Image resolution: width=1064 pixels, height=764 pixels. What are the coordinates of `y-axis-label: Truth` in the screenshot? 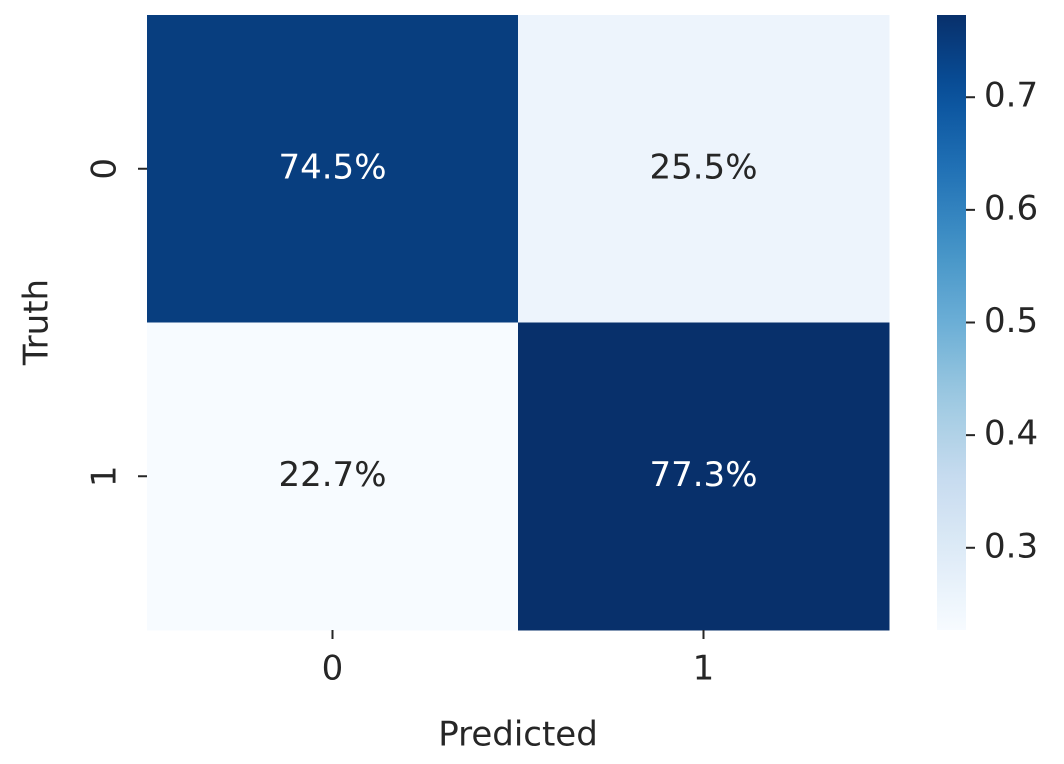 It's located at (37, 322).